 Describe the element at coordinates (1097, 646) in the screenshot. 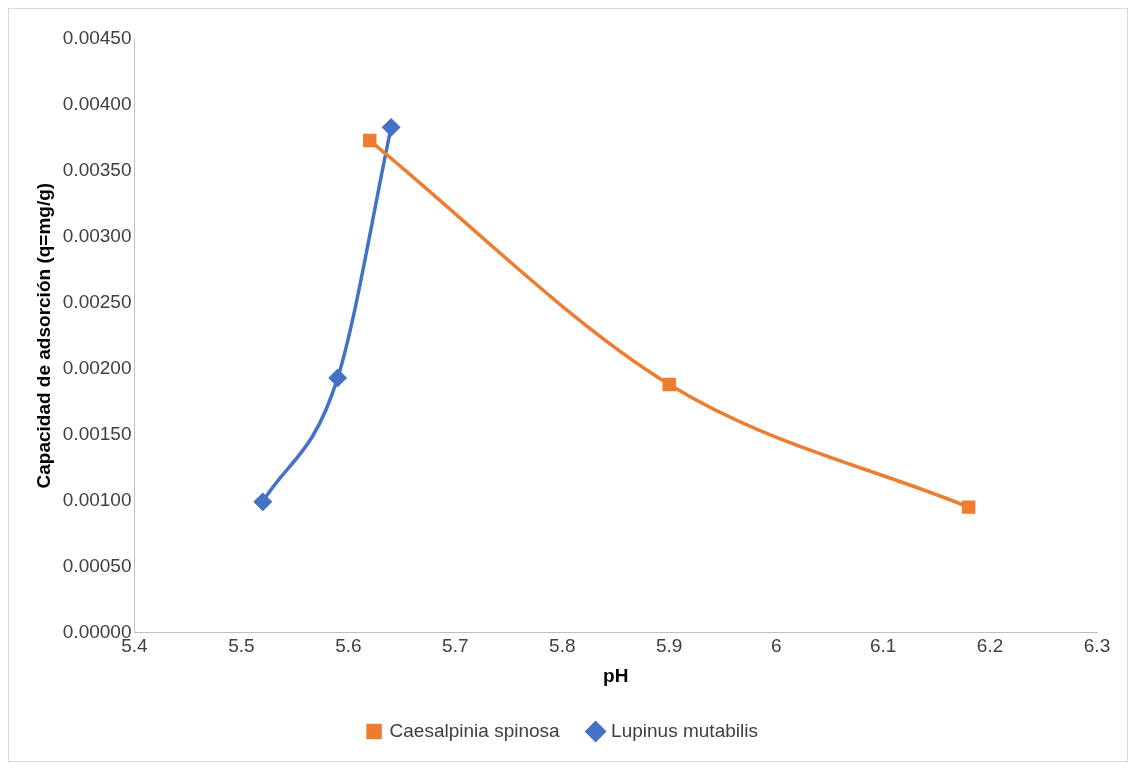

I see `x-tick-label: 6.3` at that location.